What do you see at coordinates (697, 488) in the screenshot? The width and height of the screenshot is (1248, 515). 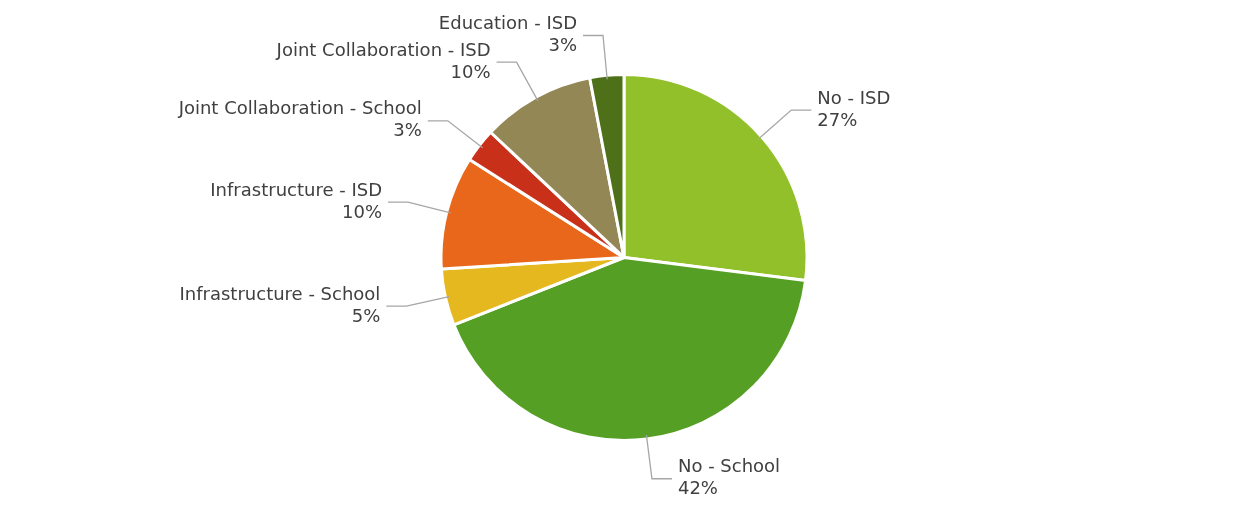 I see `data-label: 42%` at bounding box center [697, 488].